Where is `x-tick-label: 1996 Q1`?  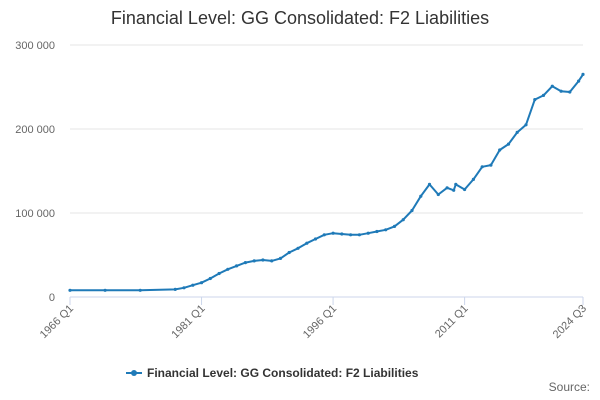
x-tick-label: 1996 Q1 is located at coordinates (320, 322).